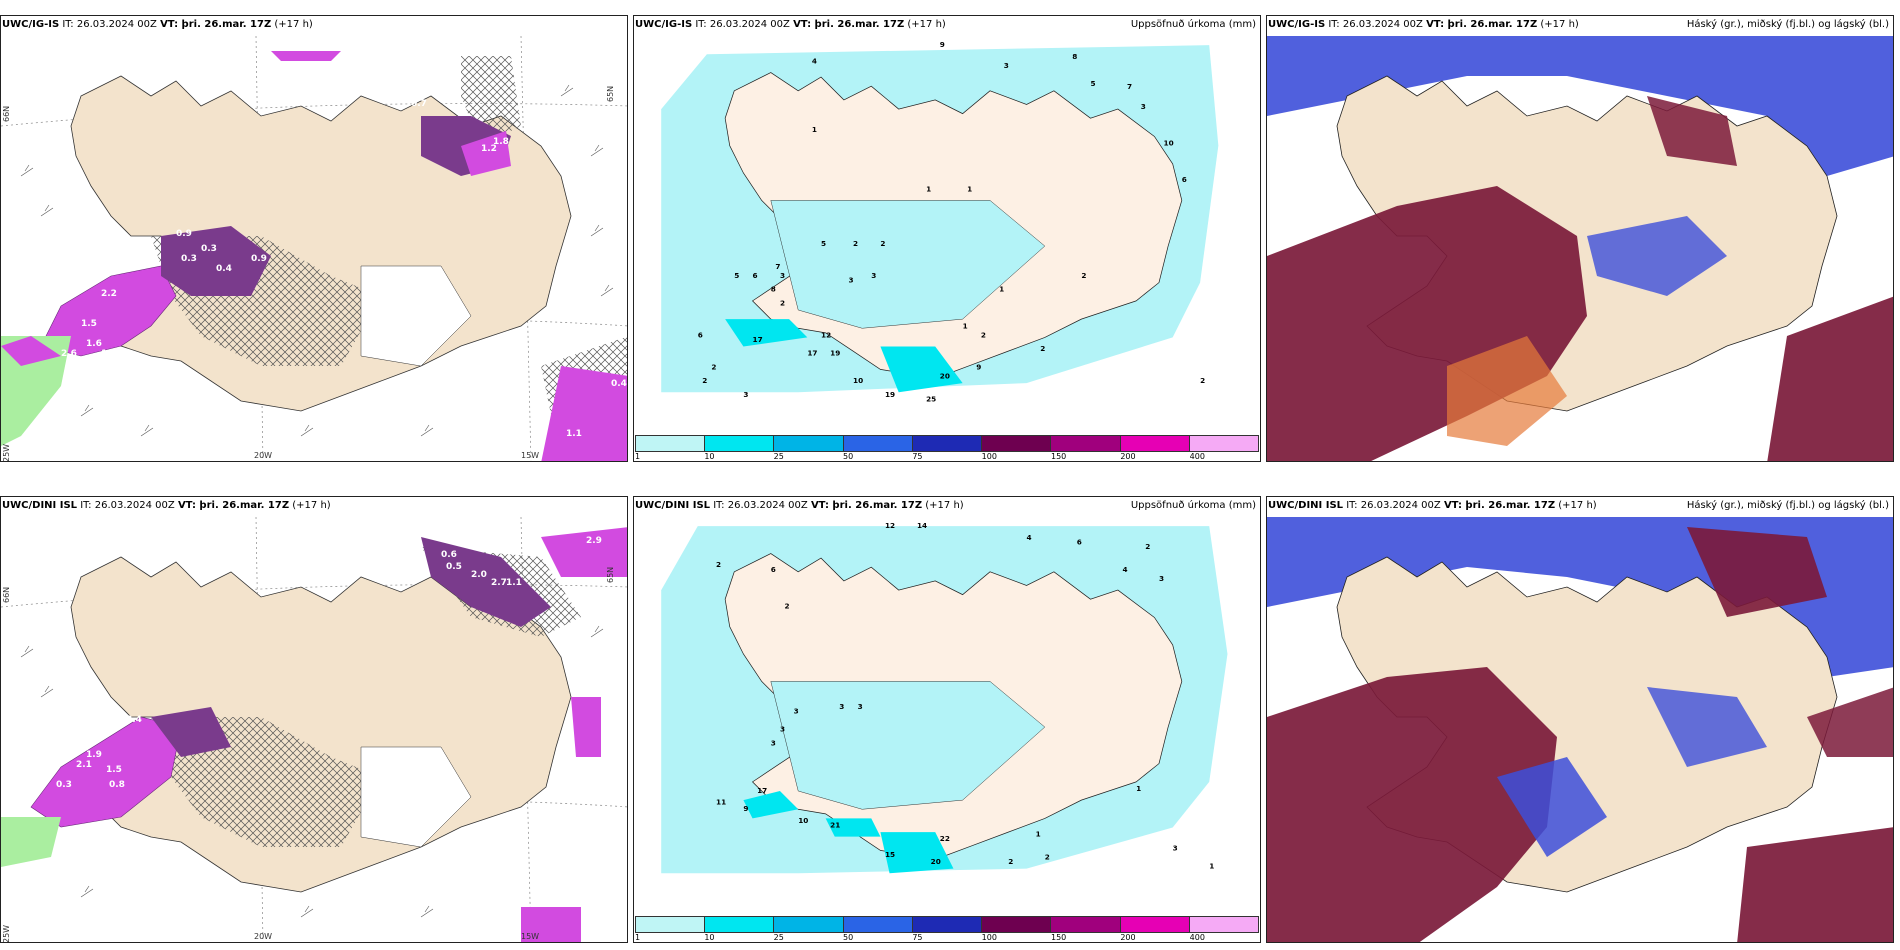  What do you see at coordinates (114, 369) in the screenshot?
I see `wind-value: 3.3` at bounding box center [114, 369].